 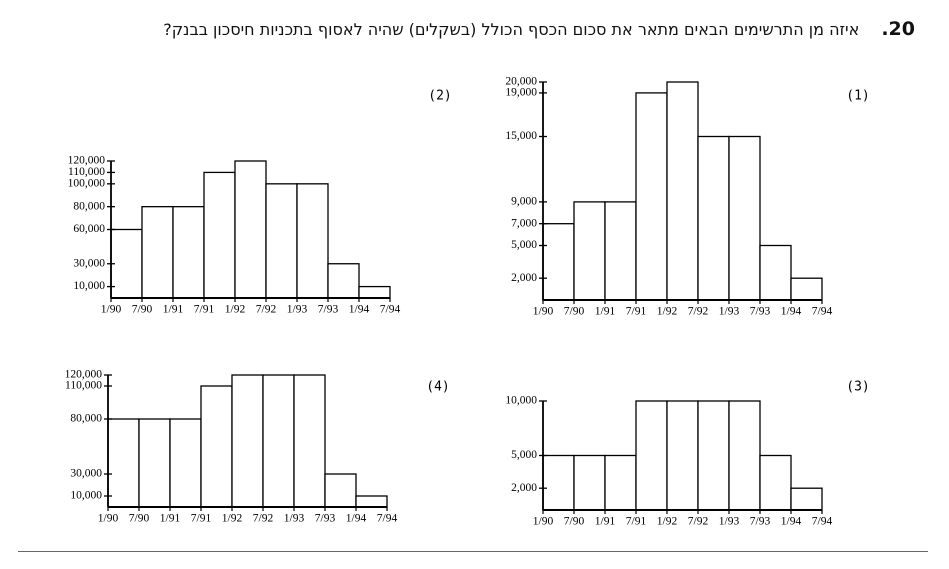 What do you see at coordinates (521, 136) in the screenshot?
I see `y-tick-label: 15,000` at bounding box center [521, 136].